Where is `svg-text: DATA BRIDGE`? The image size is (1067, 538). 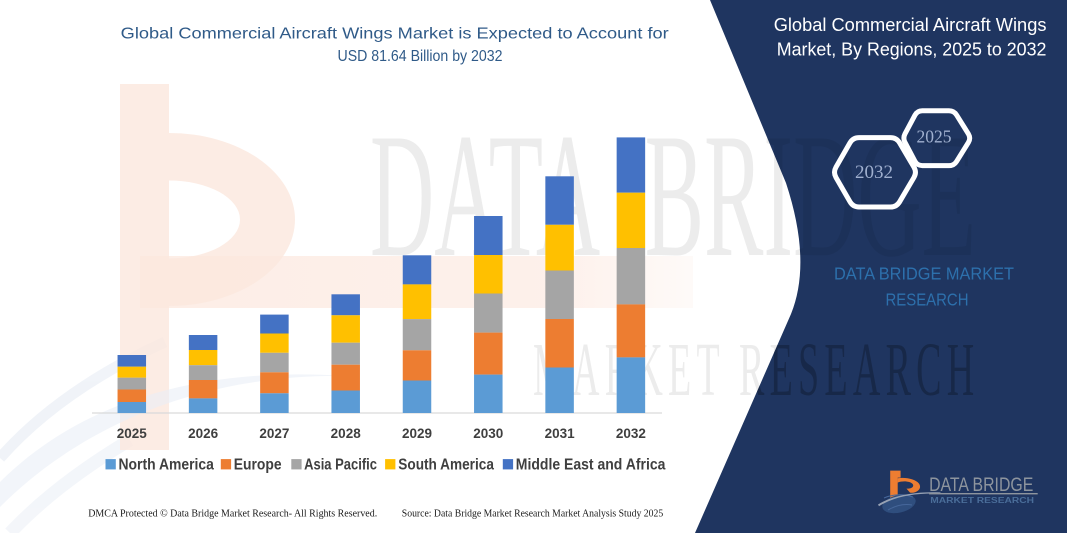
svg-text: DATA BRIDGE is located at coordinates (981, 485).